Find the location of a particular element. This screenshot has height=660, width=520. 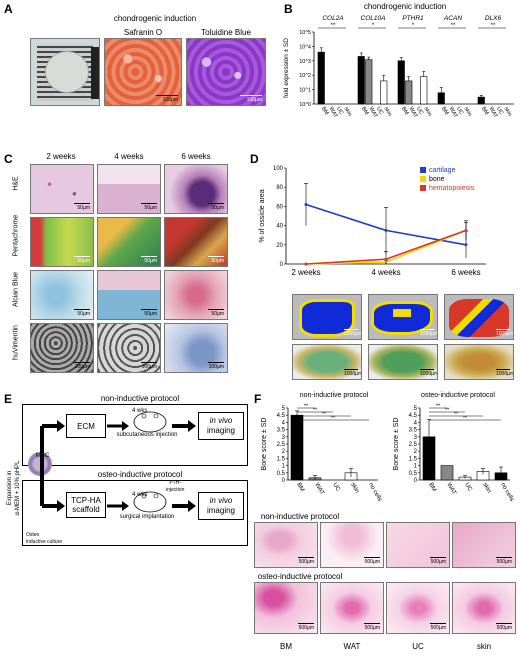

f-r1-wat: 500µm is located at coordinates (352, 545).